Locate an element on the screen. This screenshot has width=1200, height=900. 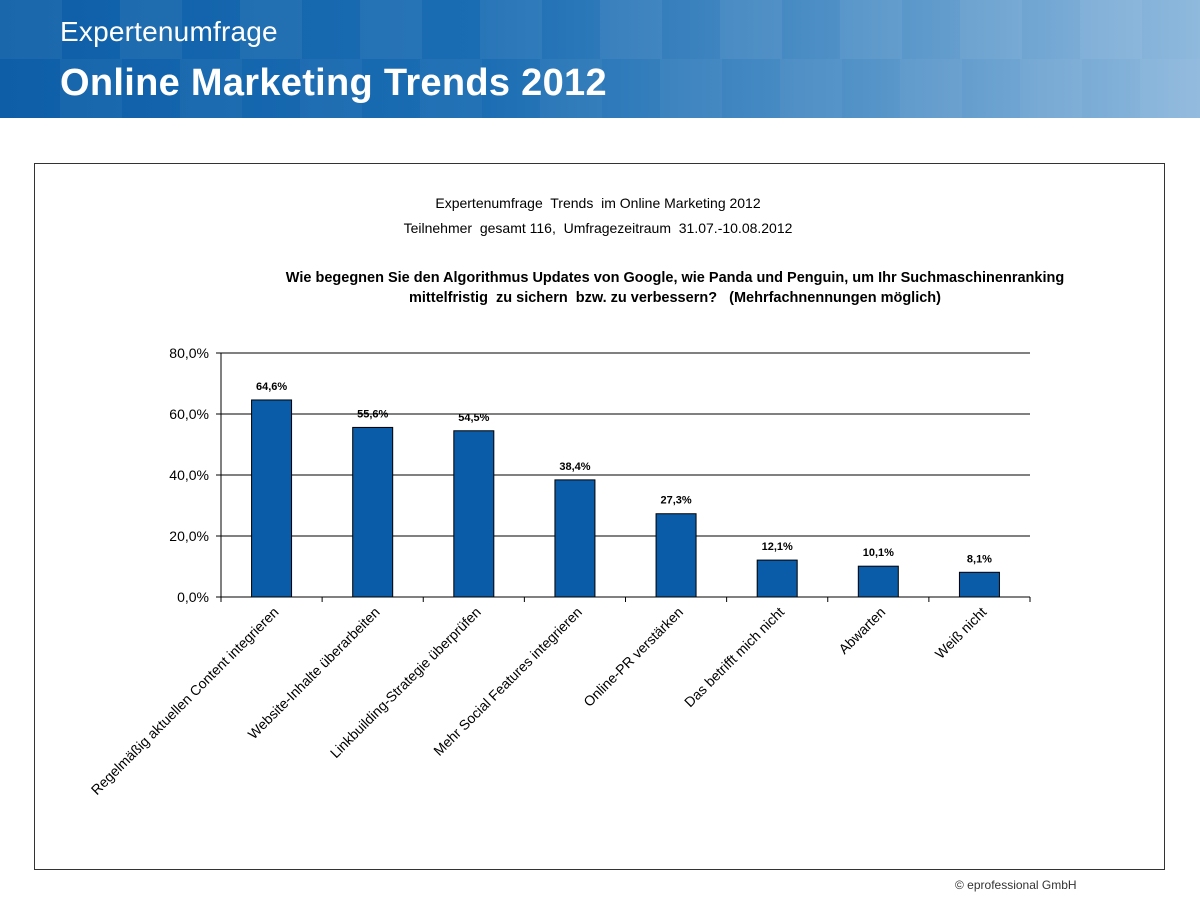
category-label: Abwarten is located at coordinates (861, 630).